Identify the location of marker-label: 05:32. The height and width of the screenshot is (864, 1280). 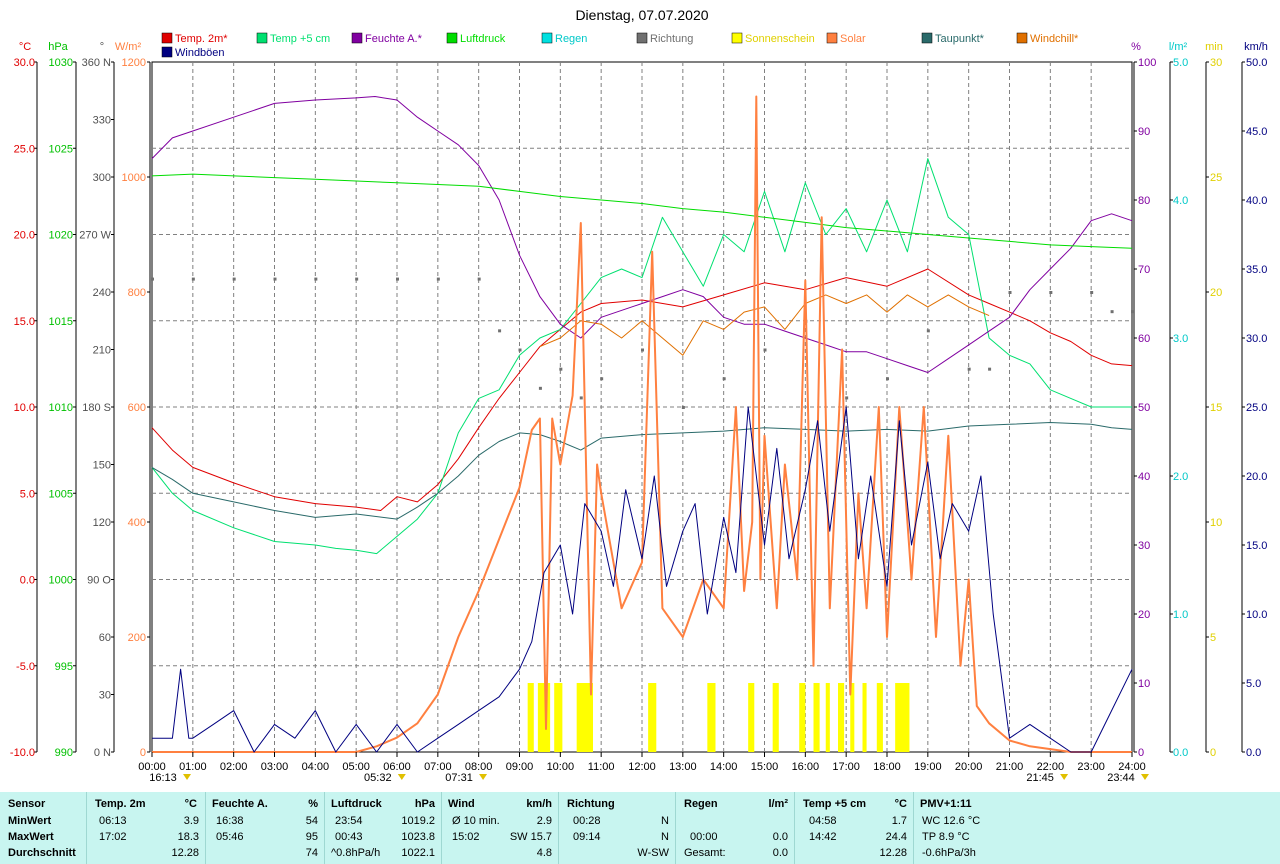
(378, 778).